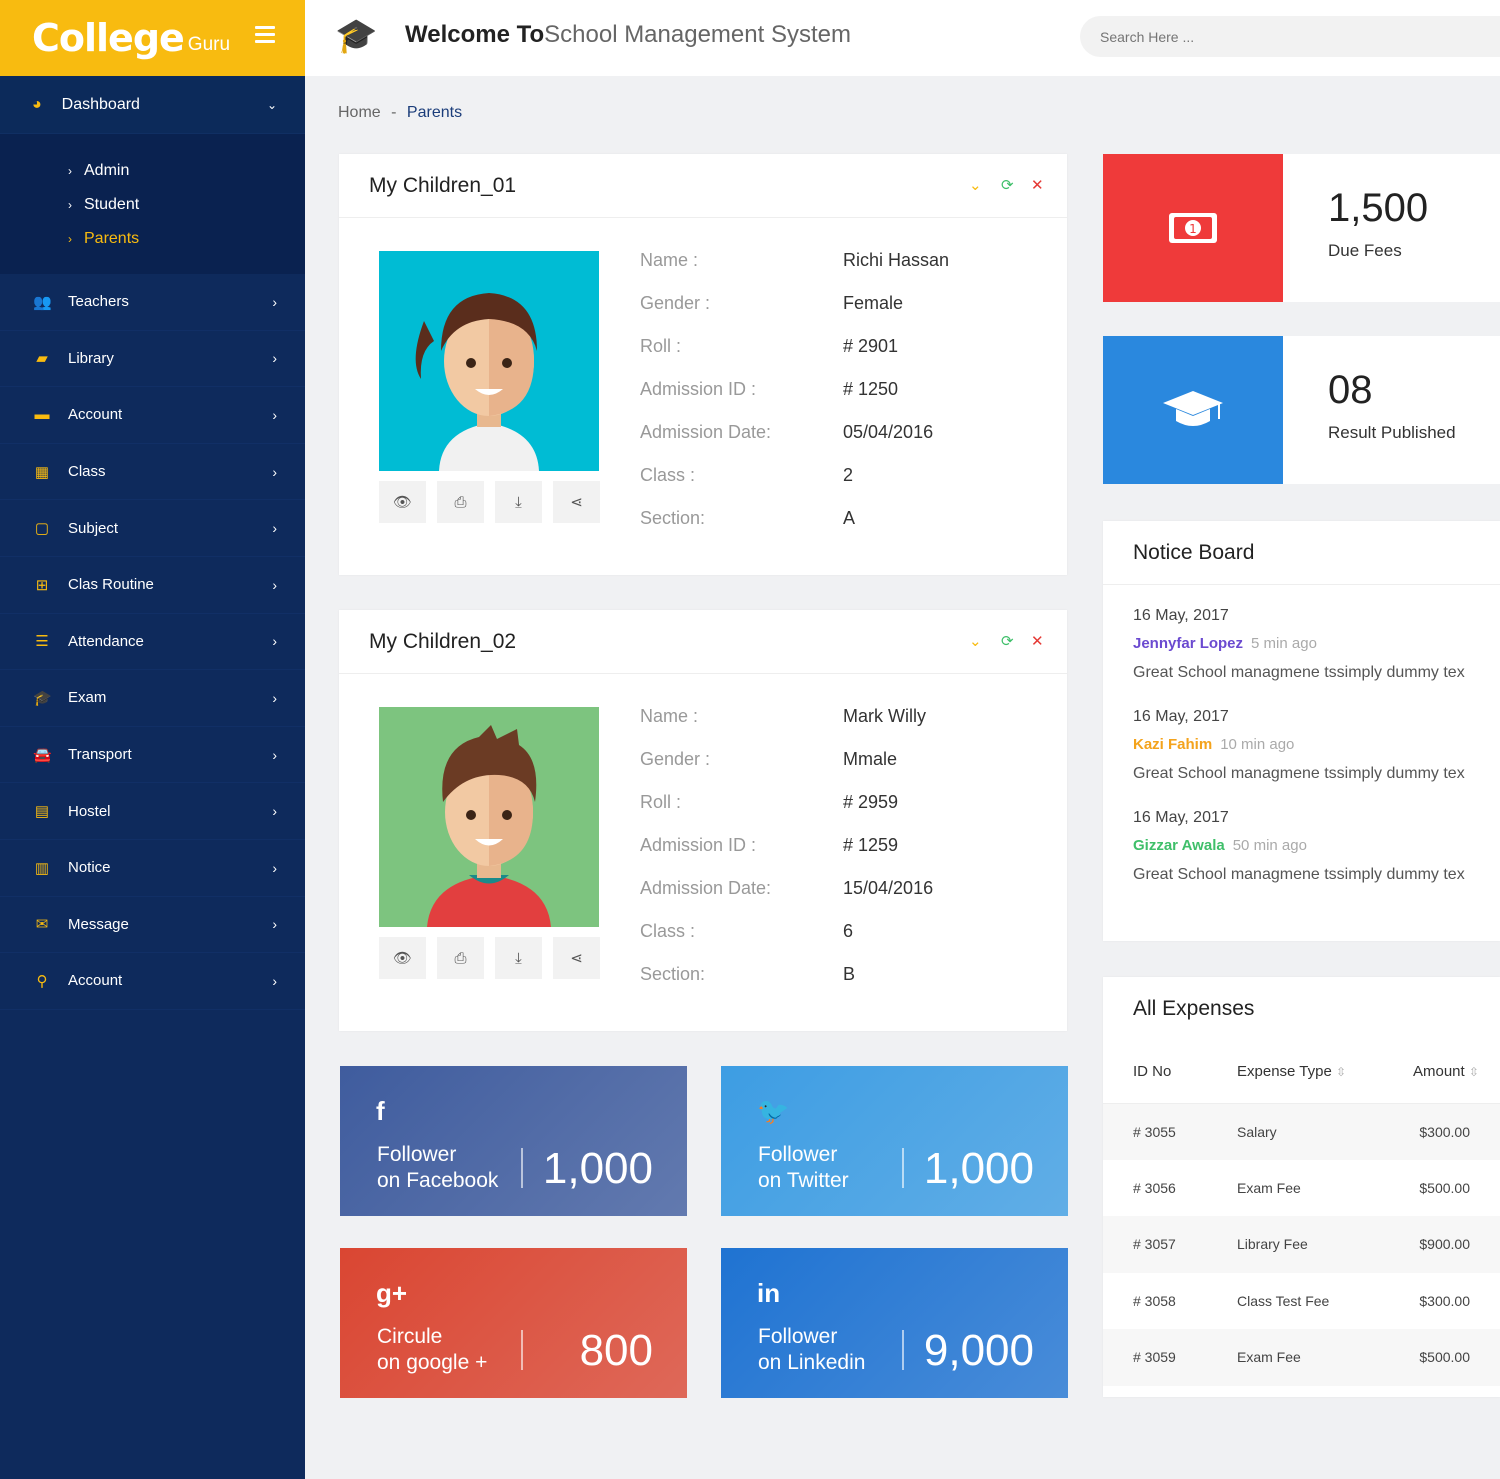  I want to click on notice-author-line: Jennyfar Lopez 5 min ago, so click(1316, 643).